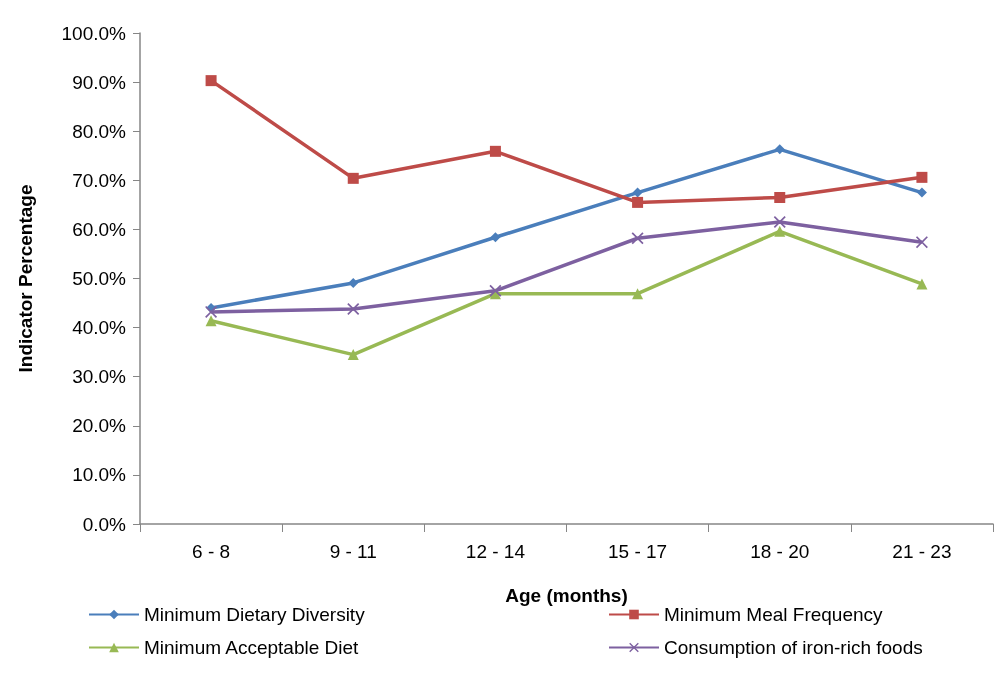 The width and height of the screenshot is (1003, 675). I want to click on x-tick-label: 12 - 14, so click(495, 551).